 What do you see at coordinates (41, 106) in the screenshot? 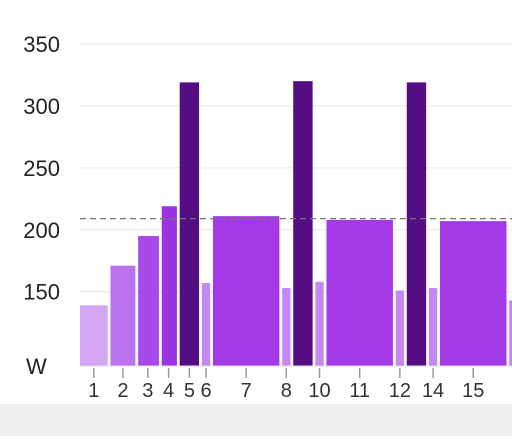
I see `y-tick-label: 300` at bounding box center [41, 106].